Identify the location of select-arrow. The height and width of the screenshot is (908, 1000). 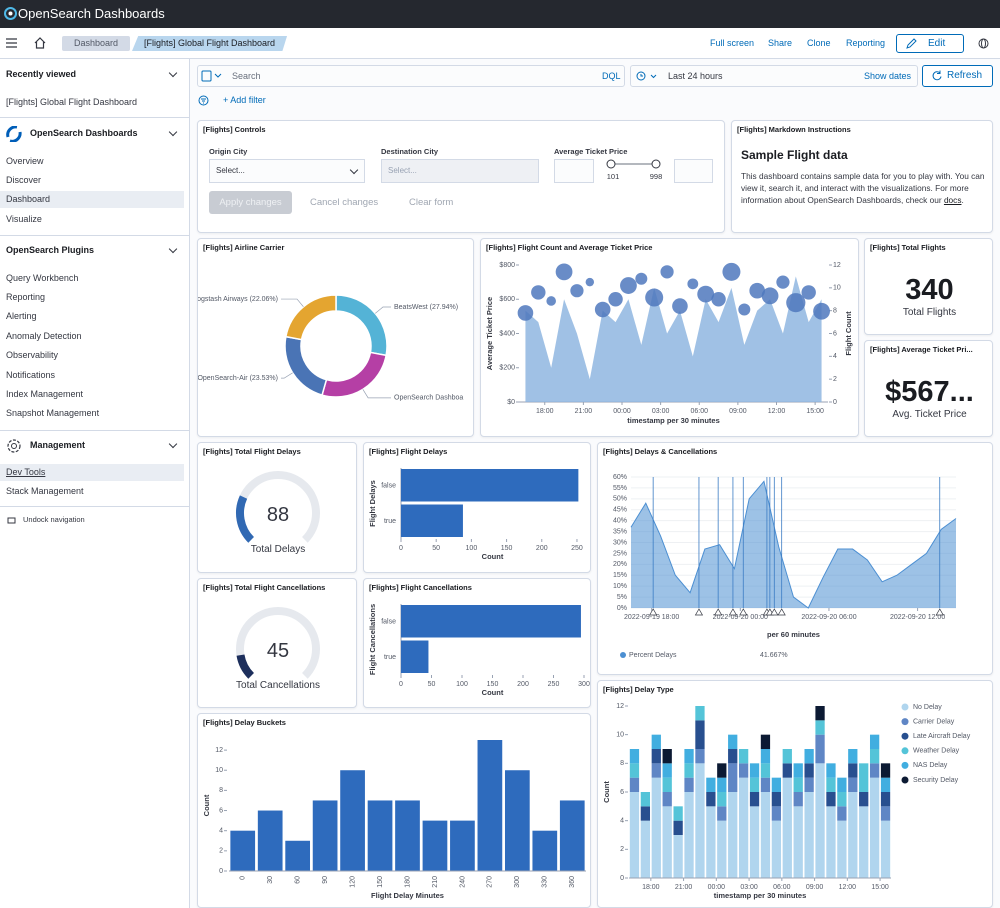
(354, 170).